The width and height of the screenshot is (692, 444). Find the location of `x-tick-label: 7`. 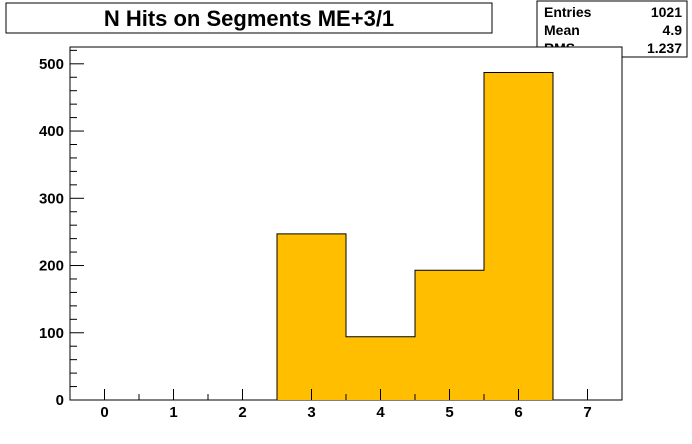

x-tick-label: 7 is located at coordinates (587, 412).